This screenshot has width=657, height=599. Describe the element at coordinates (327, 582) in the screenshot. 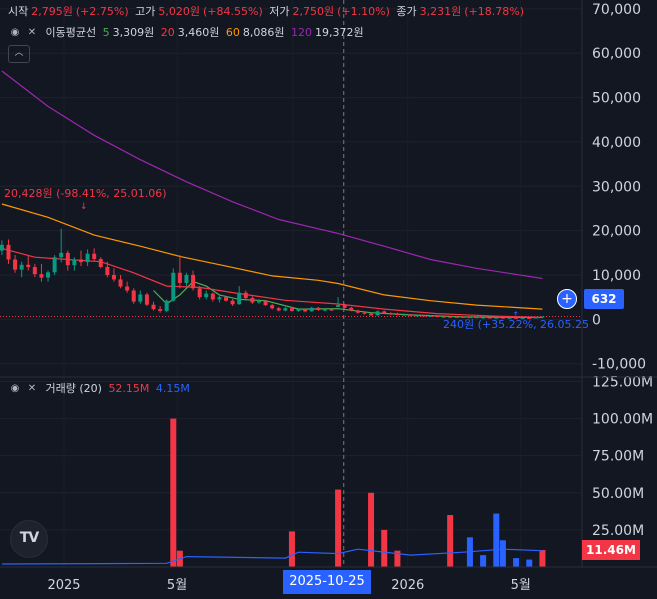

I see `crosshair-date-tag: 2025-10-25` at that location.